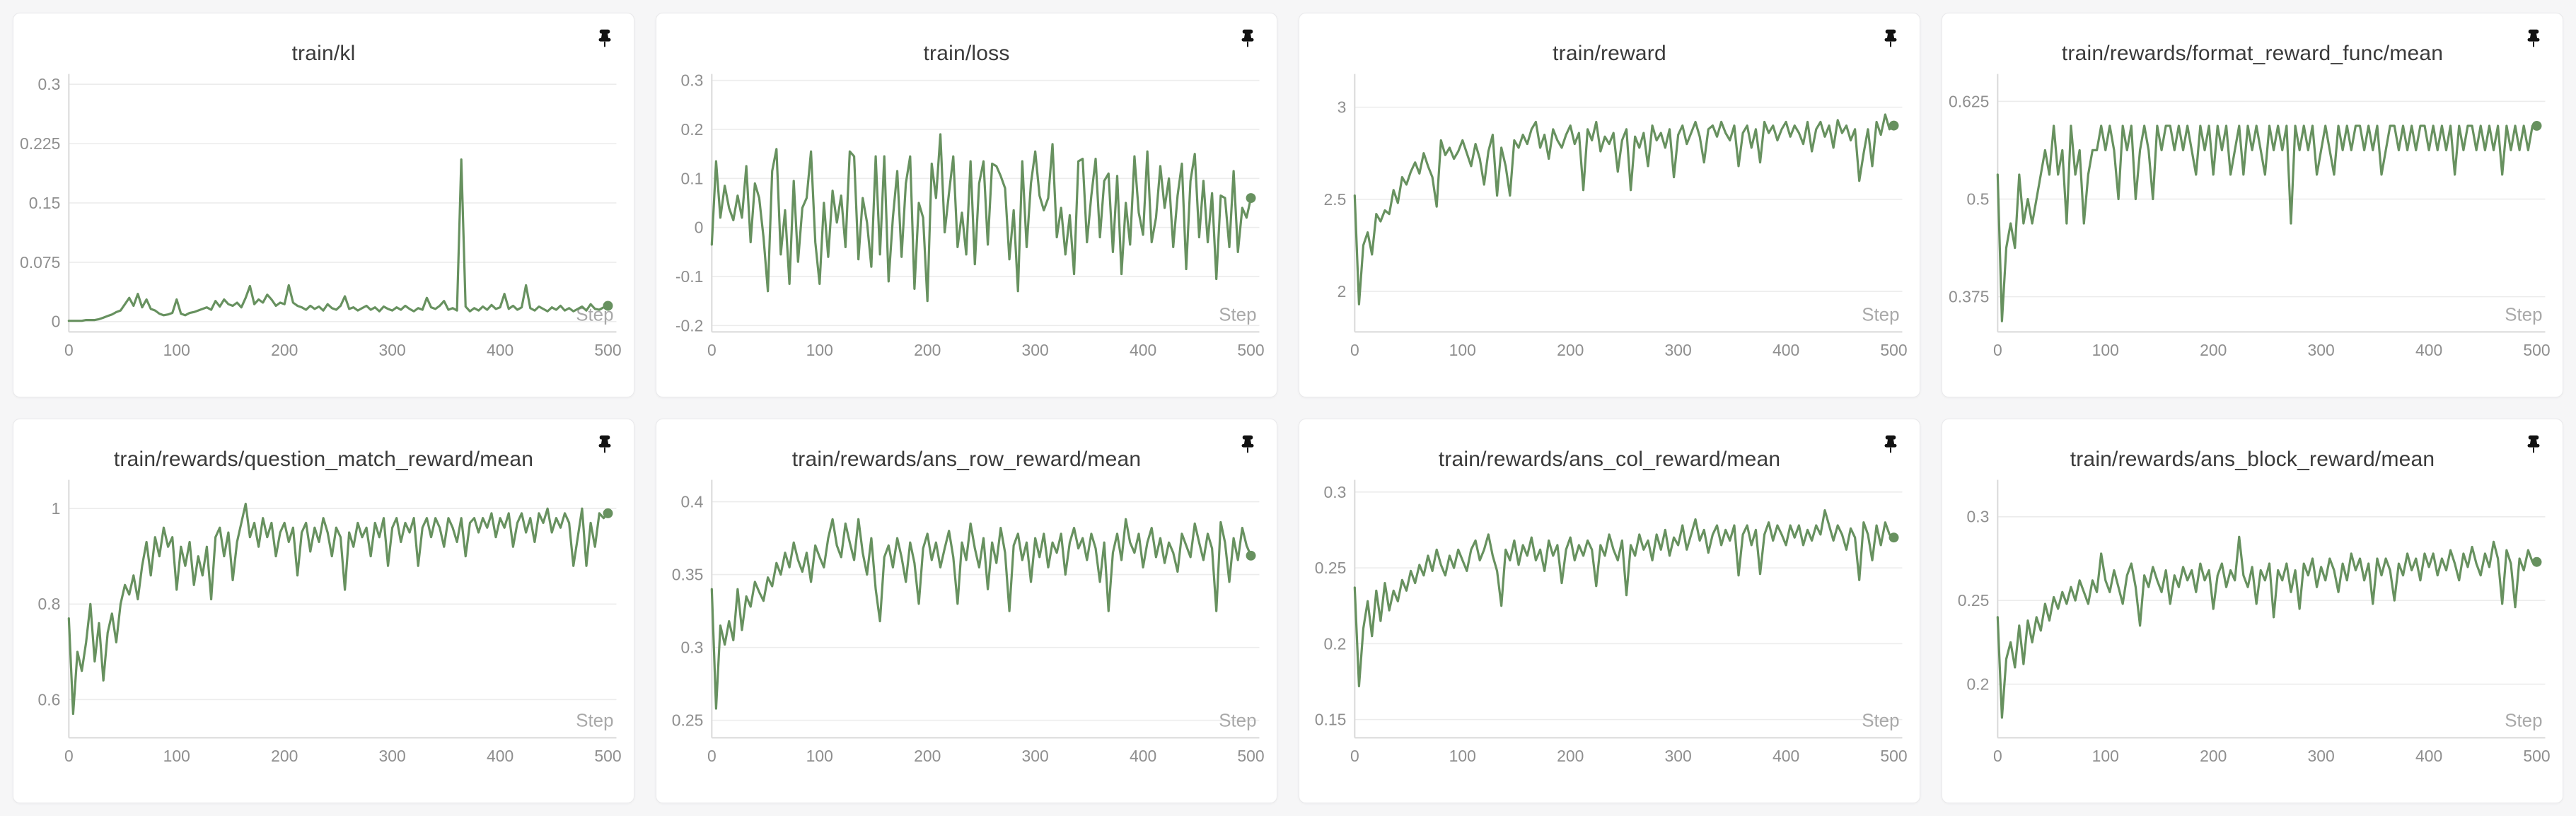  Describe the element at coordinates (1331, 720) in the screenshot. I see `y-tick-label: 0.15` at that location.